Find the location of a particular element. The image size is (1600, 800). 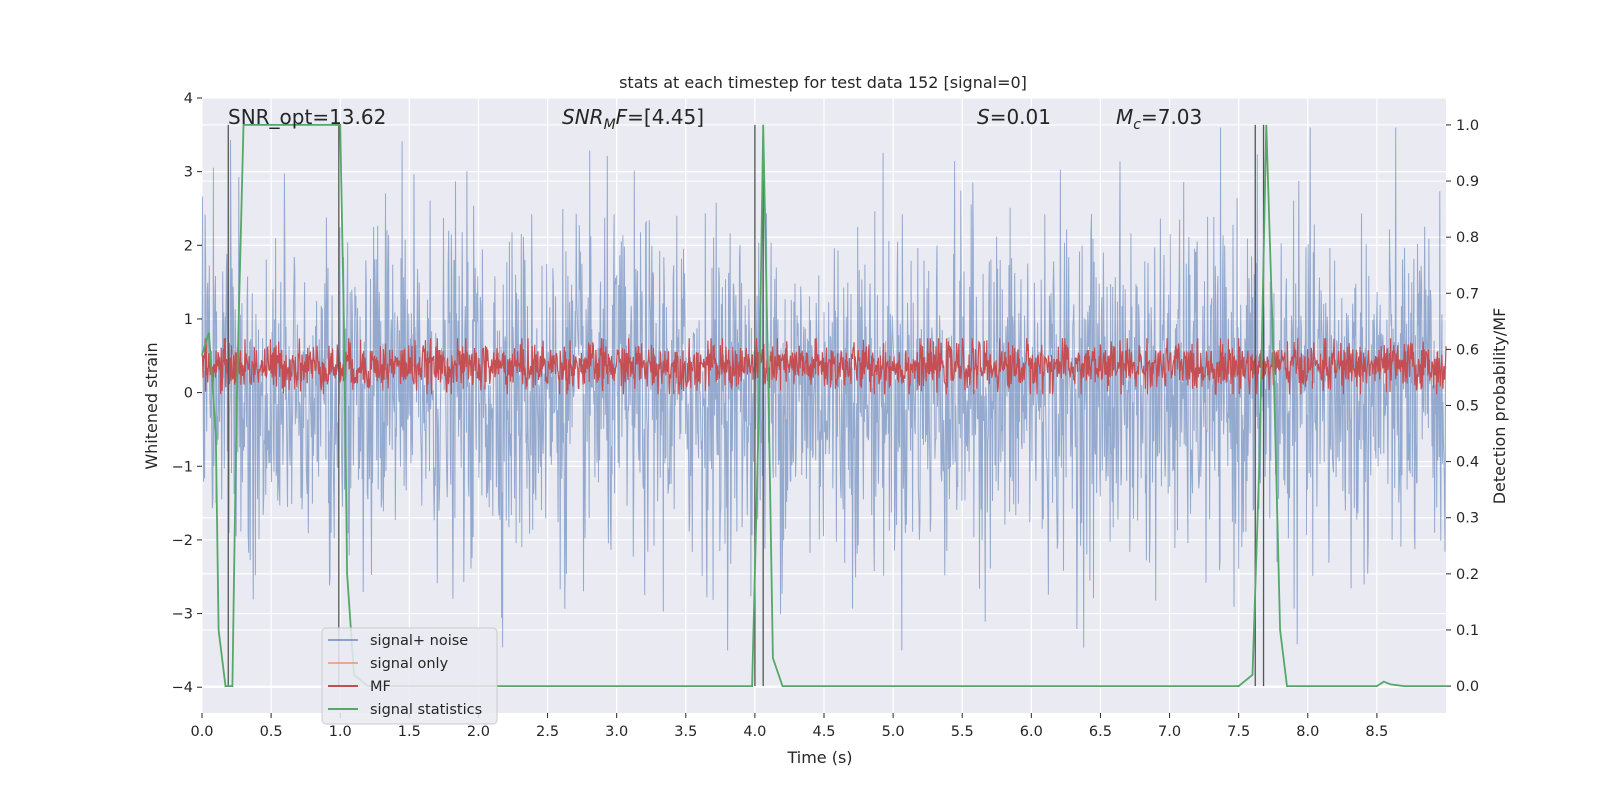

y-axis-label: Whitened strain is located at coordinates (151, 405).